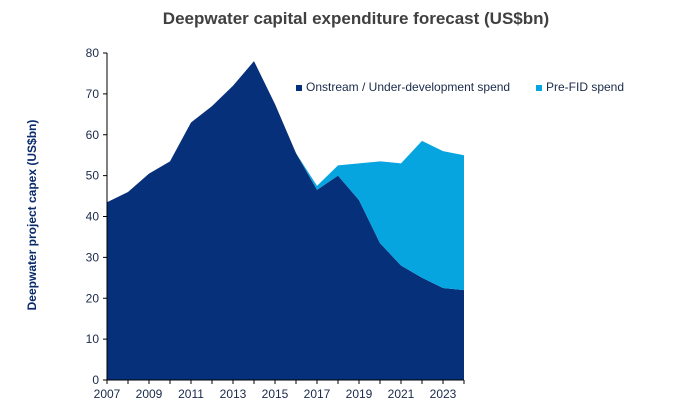 The width and height of the screenshot is (676, 401). What do you see at coordinates (585, 87) in the screenshot?
I see `legend-label-pre-fid-spend: Pre-FID spend` at bounding box center [585, 87].